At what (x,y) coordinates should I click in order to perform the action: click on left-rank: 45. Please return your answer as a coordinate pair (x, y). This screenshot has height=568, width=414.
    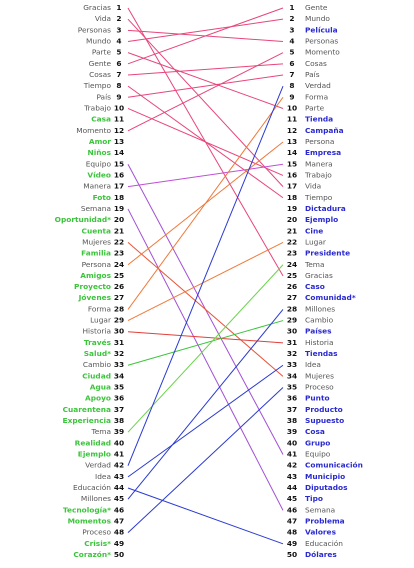
    Looking at the image, I should click on (119, 498).